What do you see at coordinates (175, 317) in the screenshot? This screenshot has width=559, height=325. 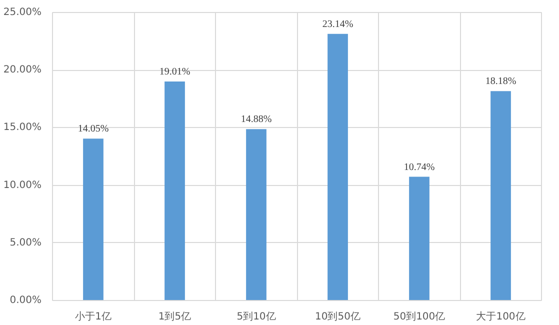 I see `x-tick-label: 1到5亿` at bounding box center [175, 317].